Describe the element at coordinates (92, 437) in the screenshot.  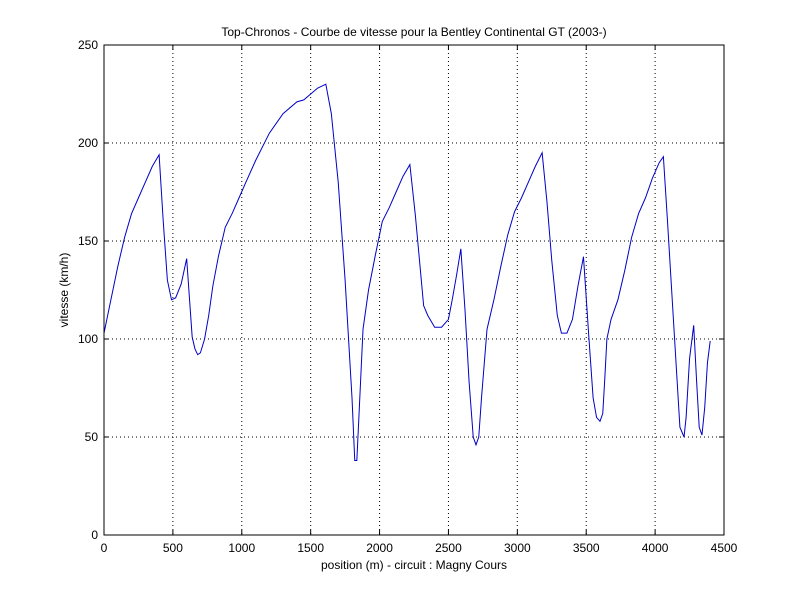
I see `y-tick-label: 50` at that location.